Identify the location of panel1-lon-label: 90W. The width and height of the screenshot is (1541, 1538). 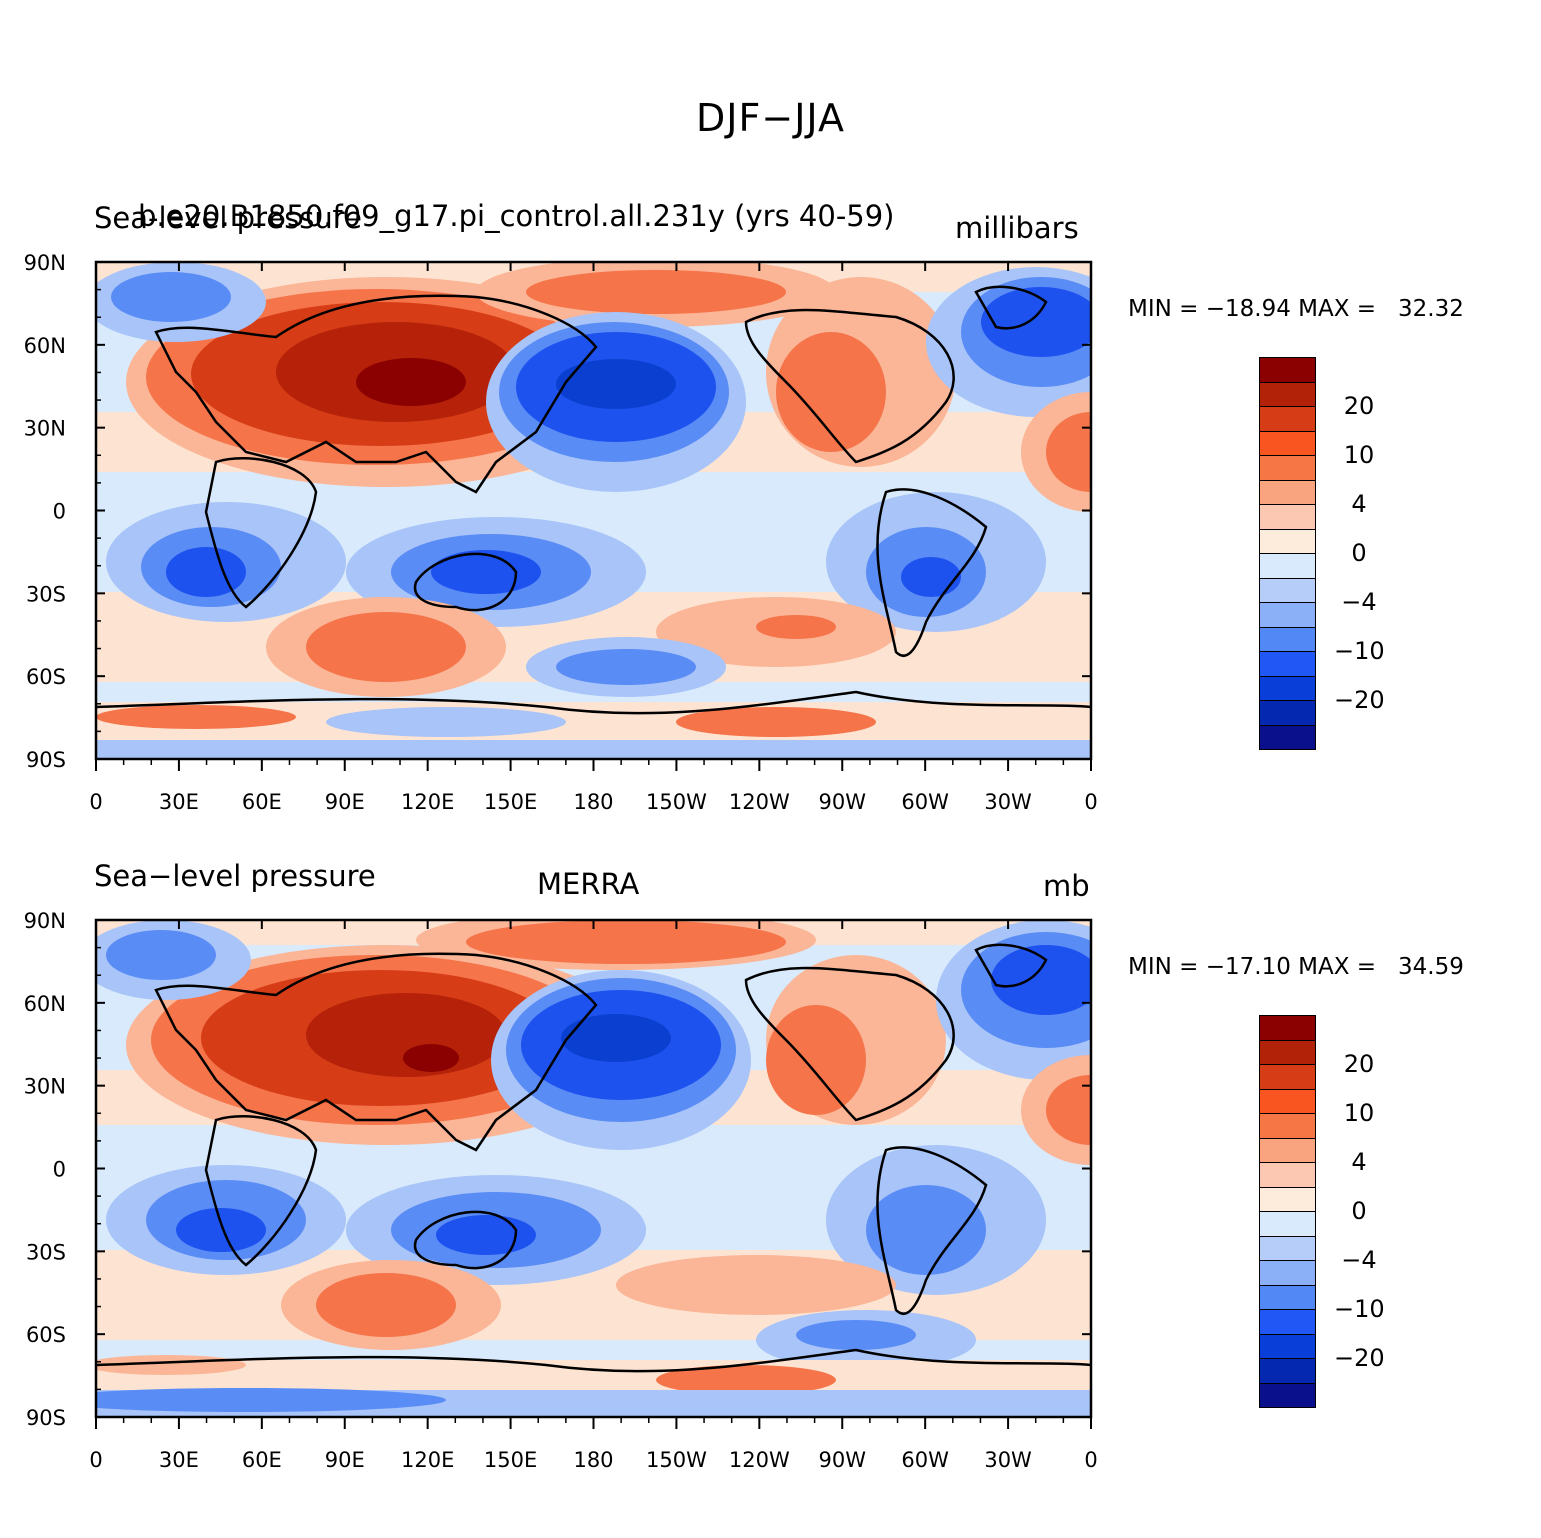
(843, 802).